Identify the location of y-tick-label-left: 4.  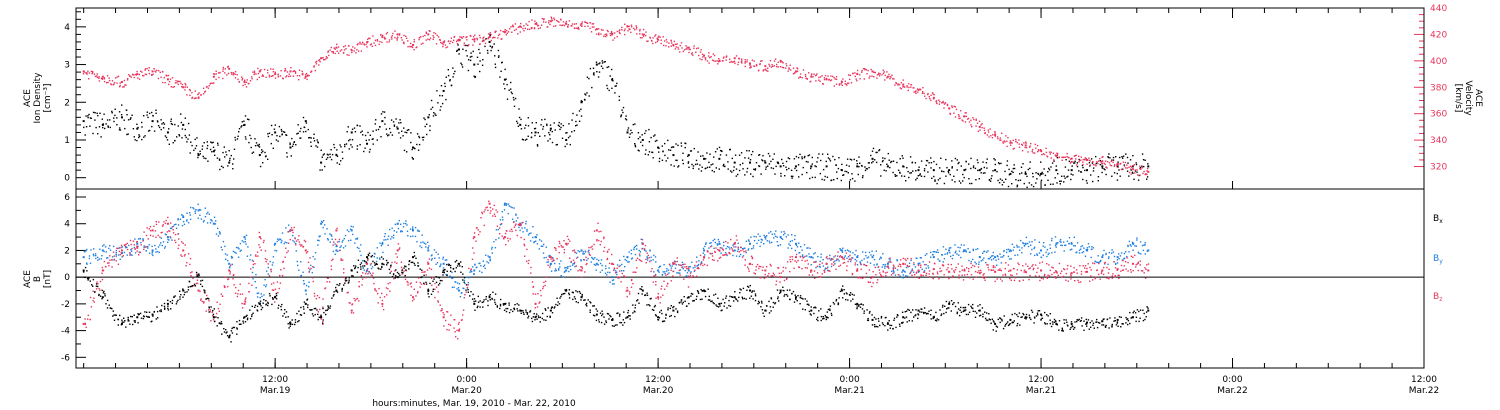
(67, 28).